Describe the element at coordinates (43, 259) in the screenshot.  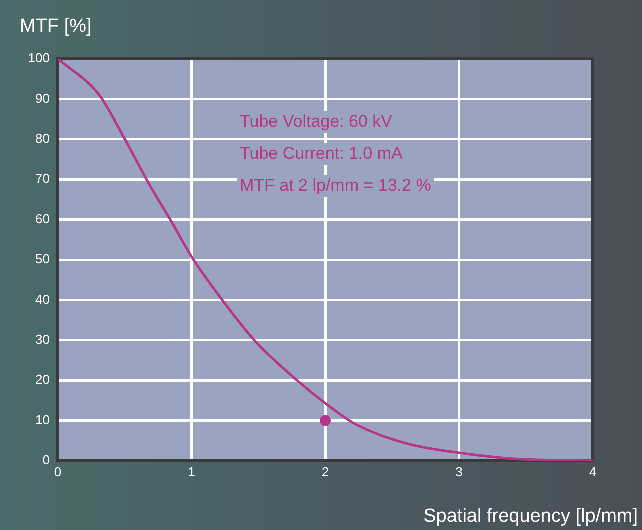
I see `y-tick-label: 50` at that location.